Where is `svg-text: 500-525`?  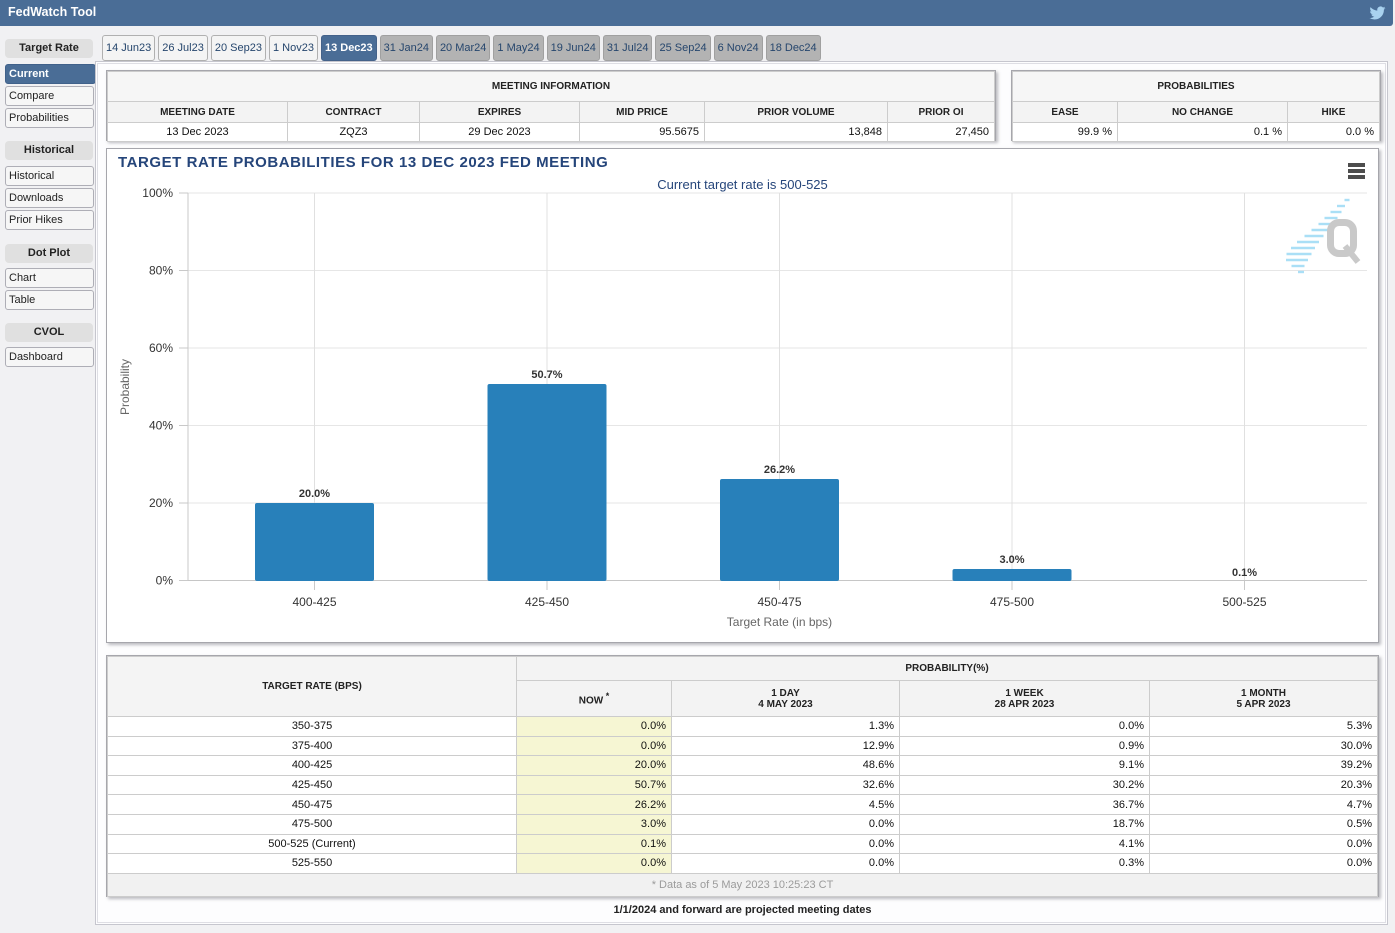 svg-text: 500-525 is located at coordinates (1244, 602).